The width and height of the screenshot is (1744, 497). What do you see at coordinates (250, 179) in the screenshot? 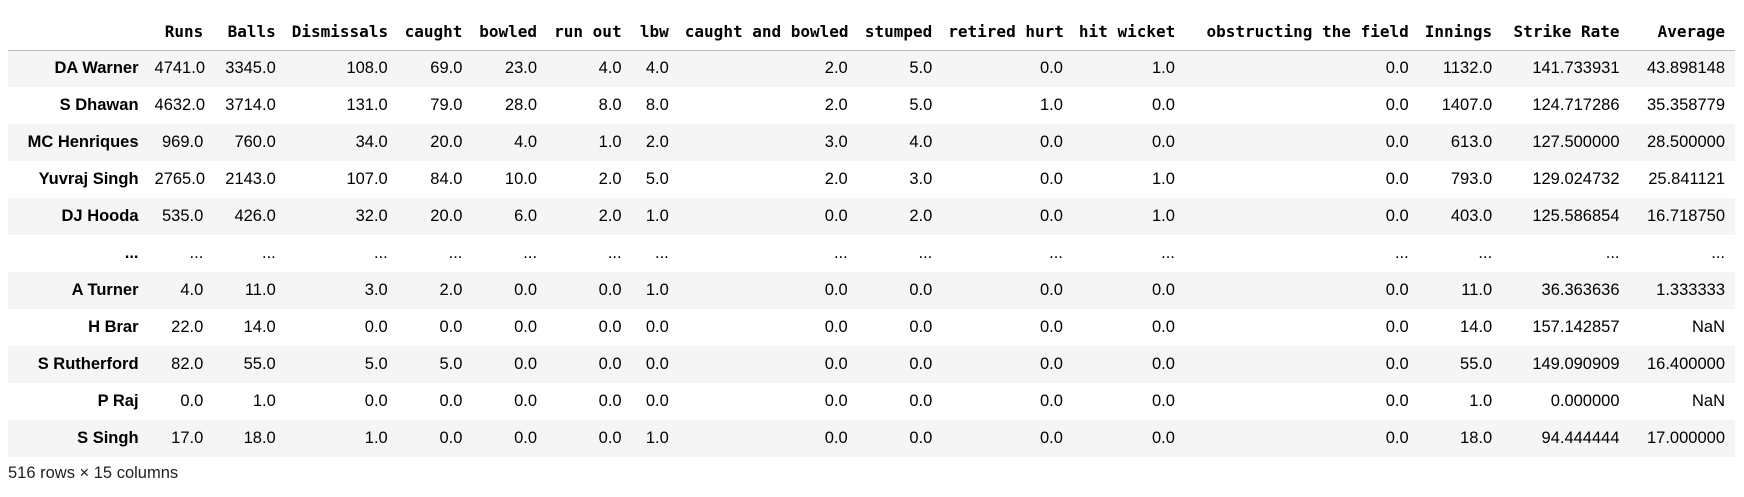
I see `table-cell: 2143.0` at bounding box center [250, 179].